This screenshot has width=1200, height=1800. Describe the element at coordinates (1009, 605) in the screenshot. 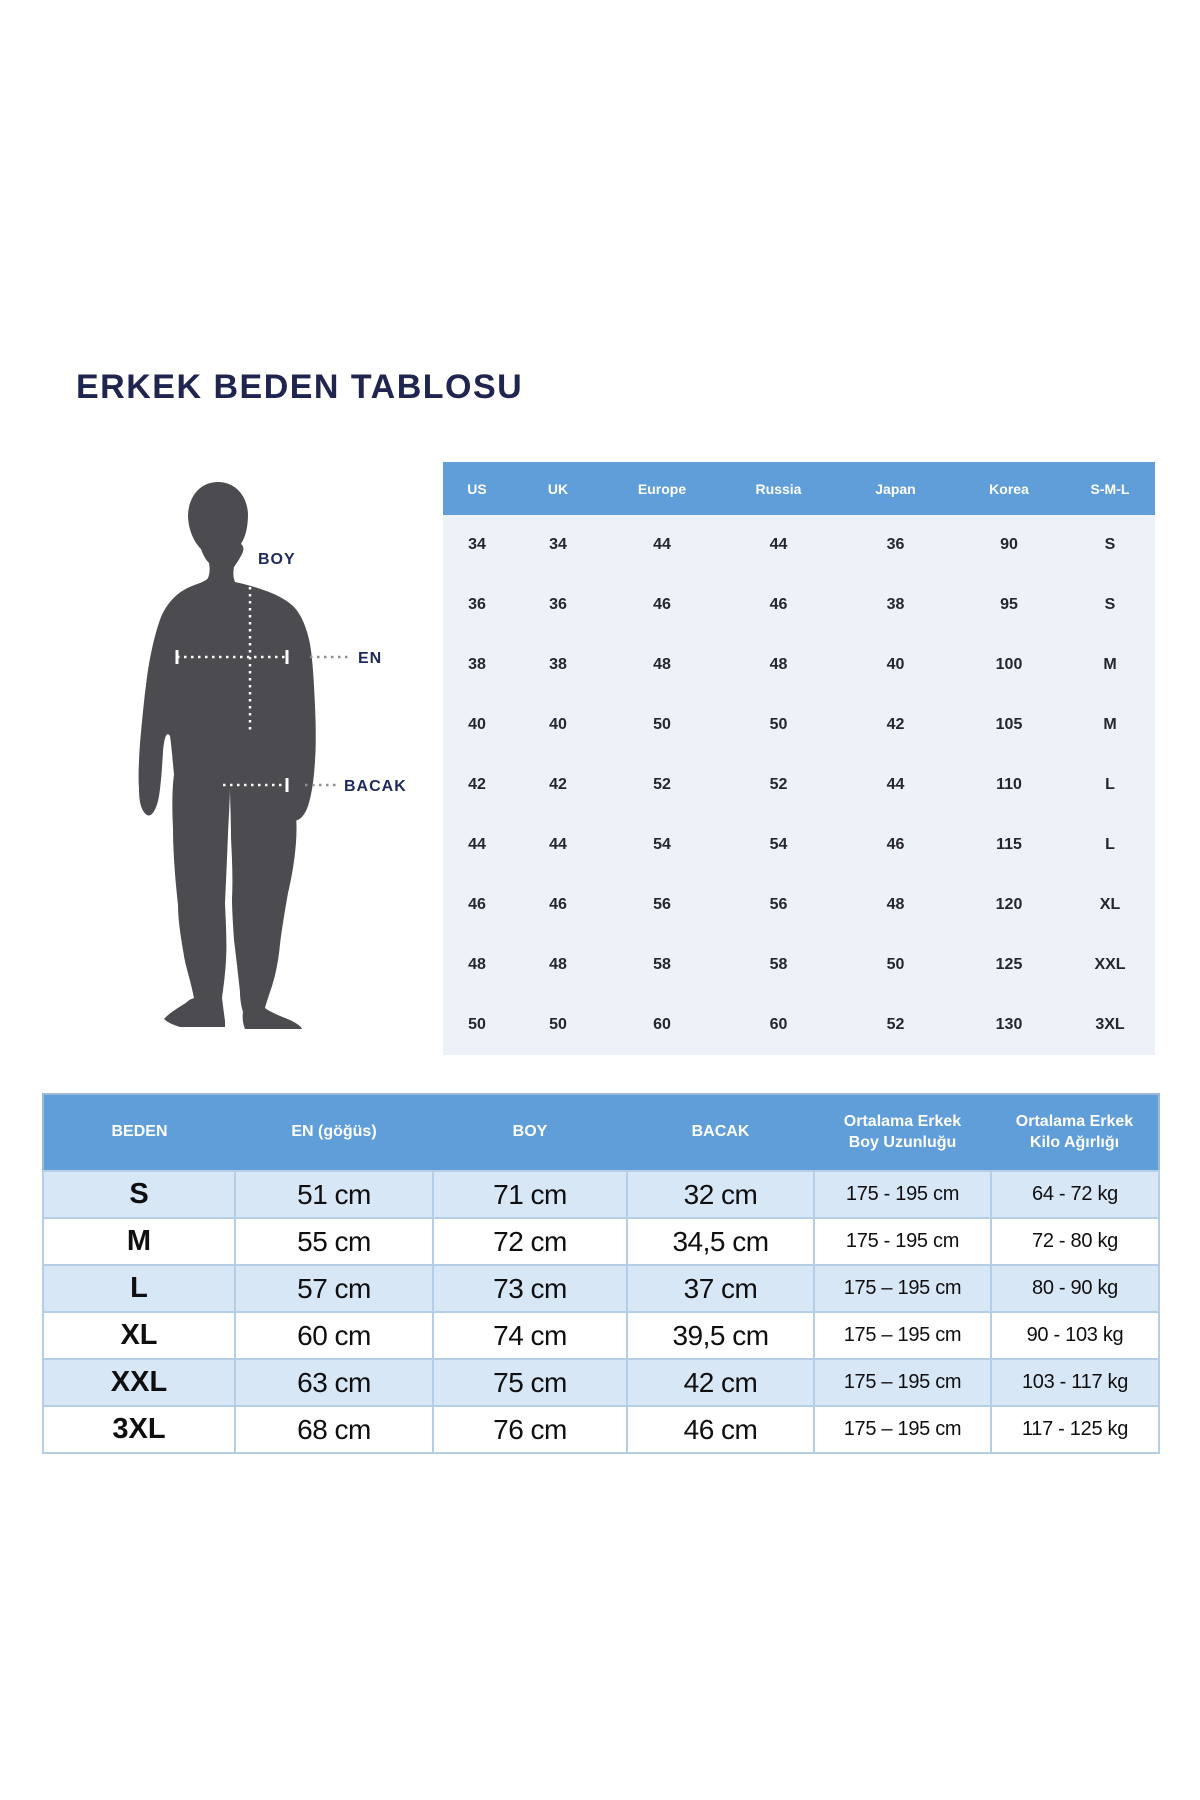

I see `cell: 95` at that location.